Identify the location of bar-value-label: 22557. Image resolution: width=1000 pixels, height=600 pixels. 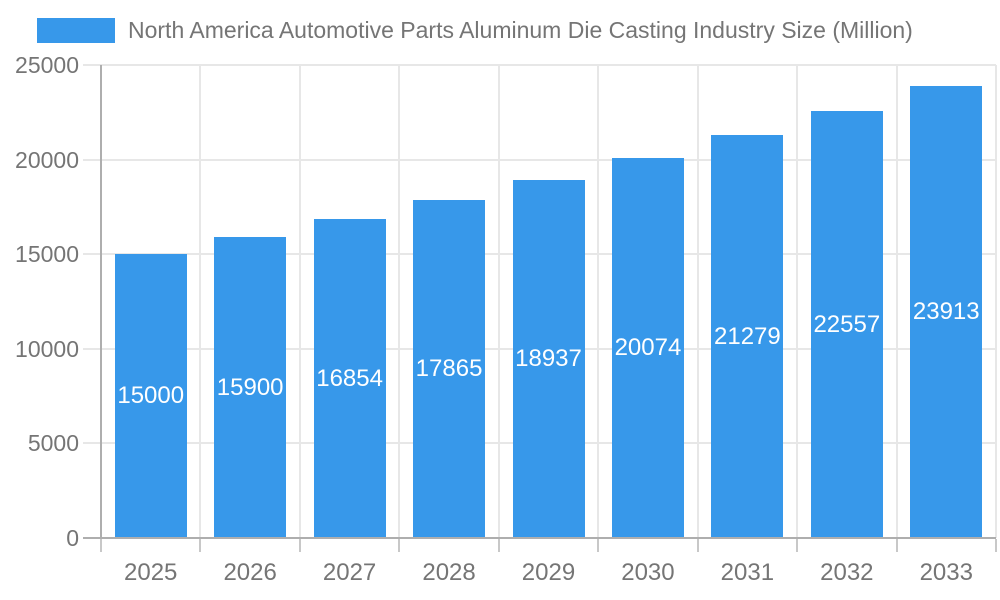
(847, 324).